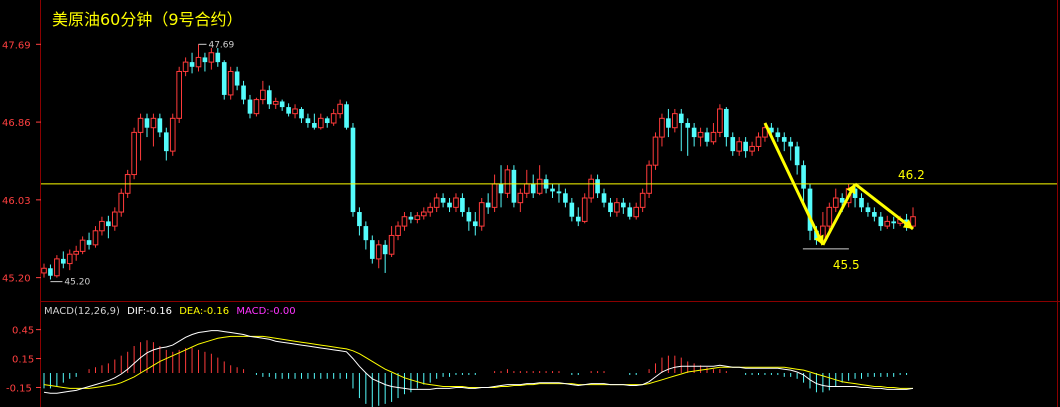 The height and width of the screenshot is (407, 1060). Describe the element at coordinates (16, 123) in the screenshot. I see `price-tick-label: 46.86` at that location.